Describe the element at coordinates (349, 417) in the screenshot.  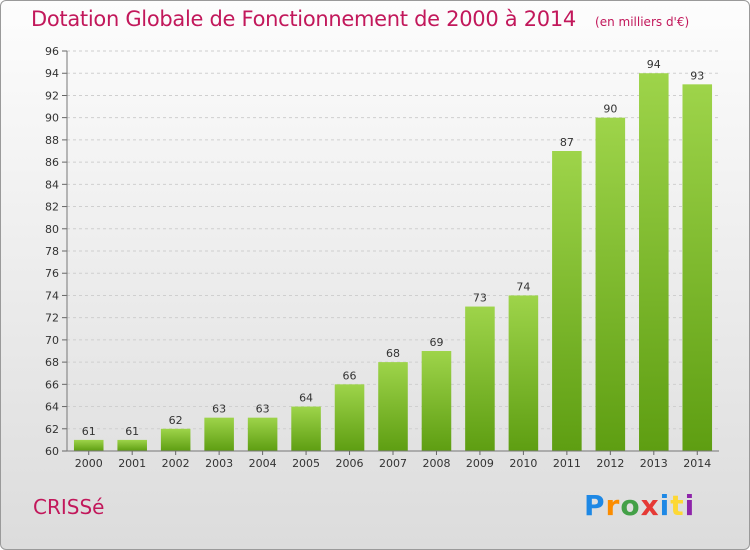
I see `bar-2006` at that location.